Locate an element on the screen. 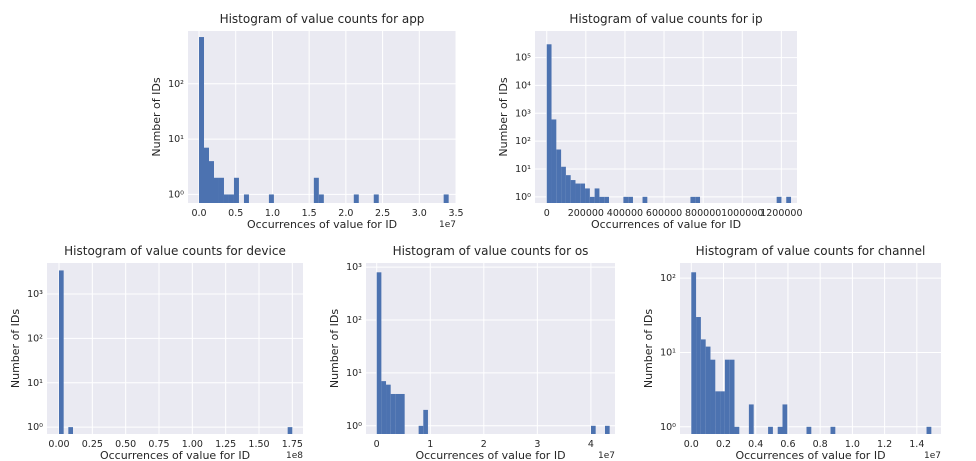  x-tick-label: 400000 is located at coordinates (625, 213).